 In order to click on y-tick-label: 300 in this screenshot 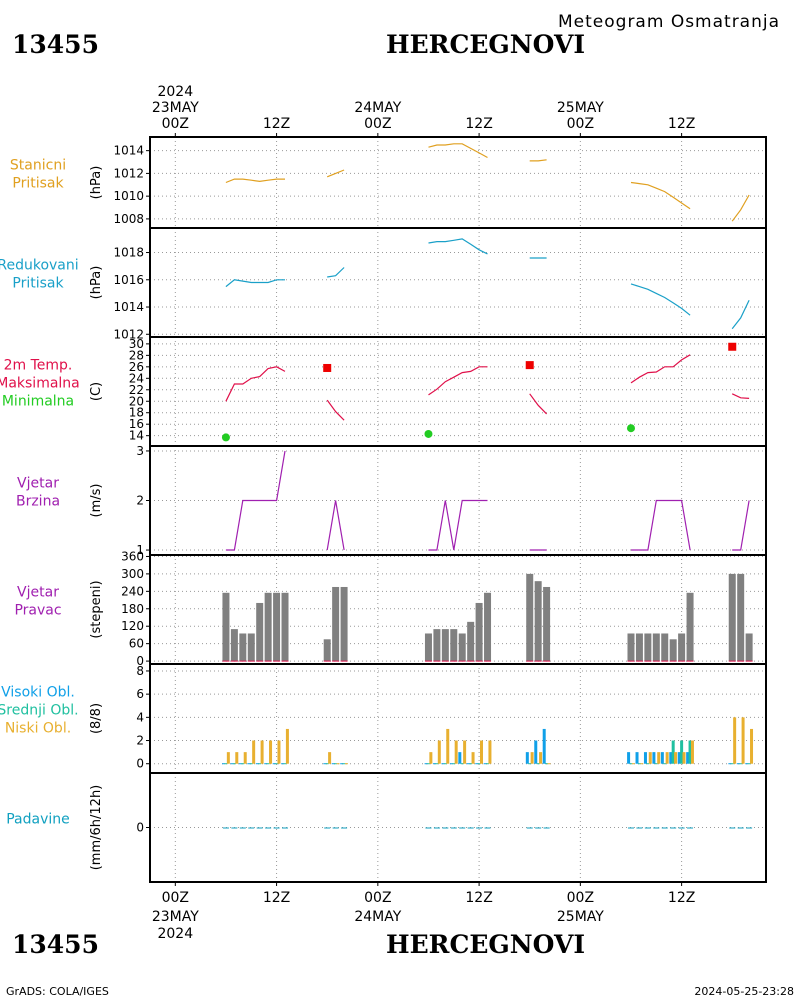, I will do `click(132, 574)`.